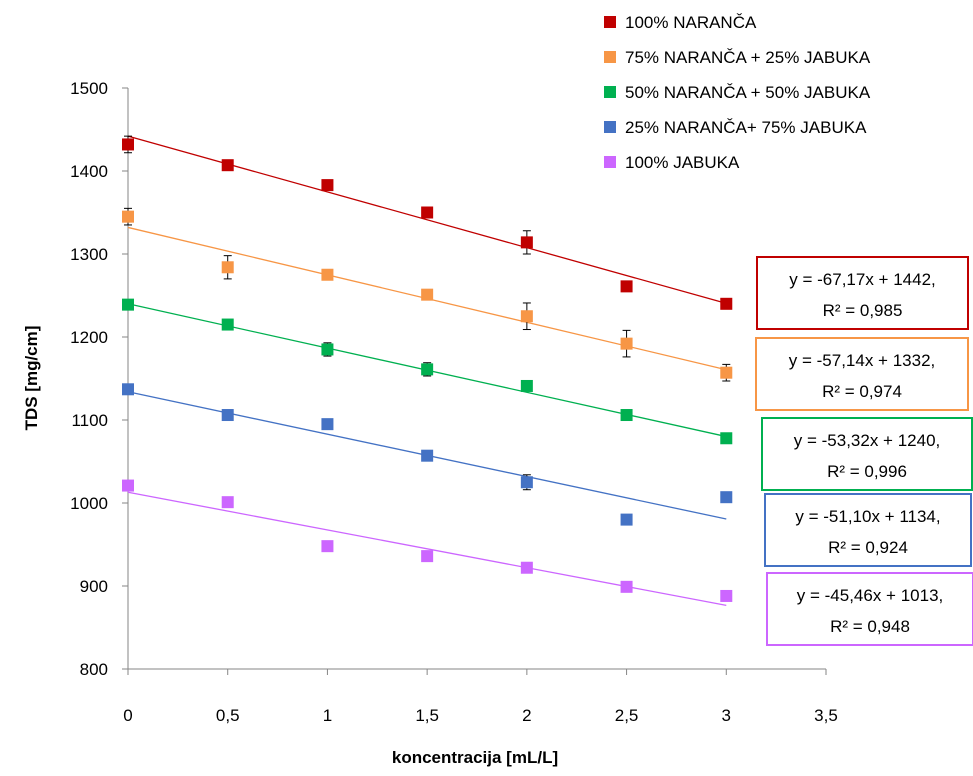 The height and width of the screenshot is (776, 973). Describe the element at coordinates (475, 757) in the screenshot. I see `x-axis-title: koncentracija [mL/L]` at that location.